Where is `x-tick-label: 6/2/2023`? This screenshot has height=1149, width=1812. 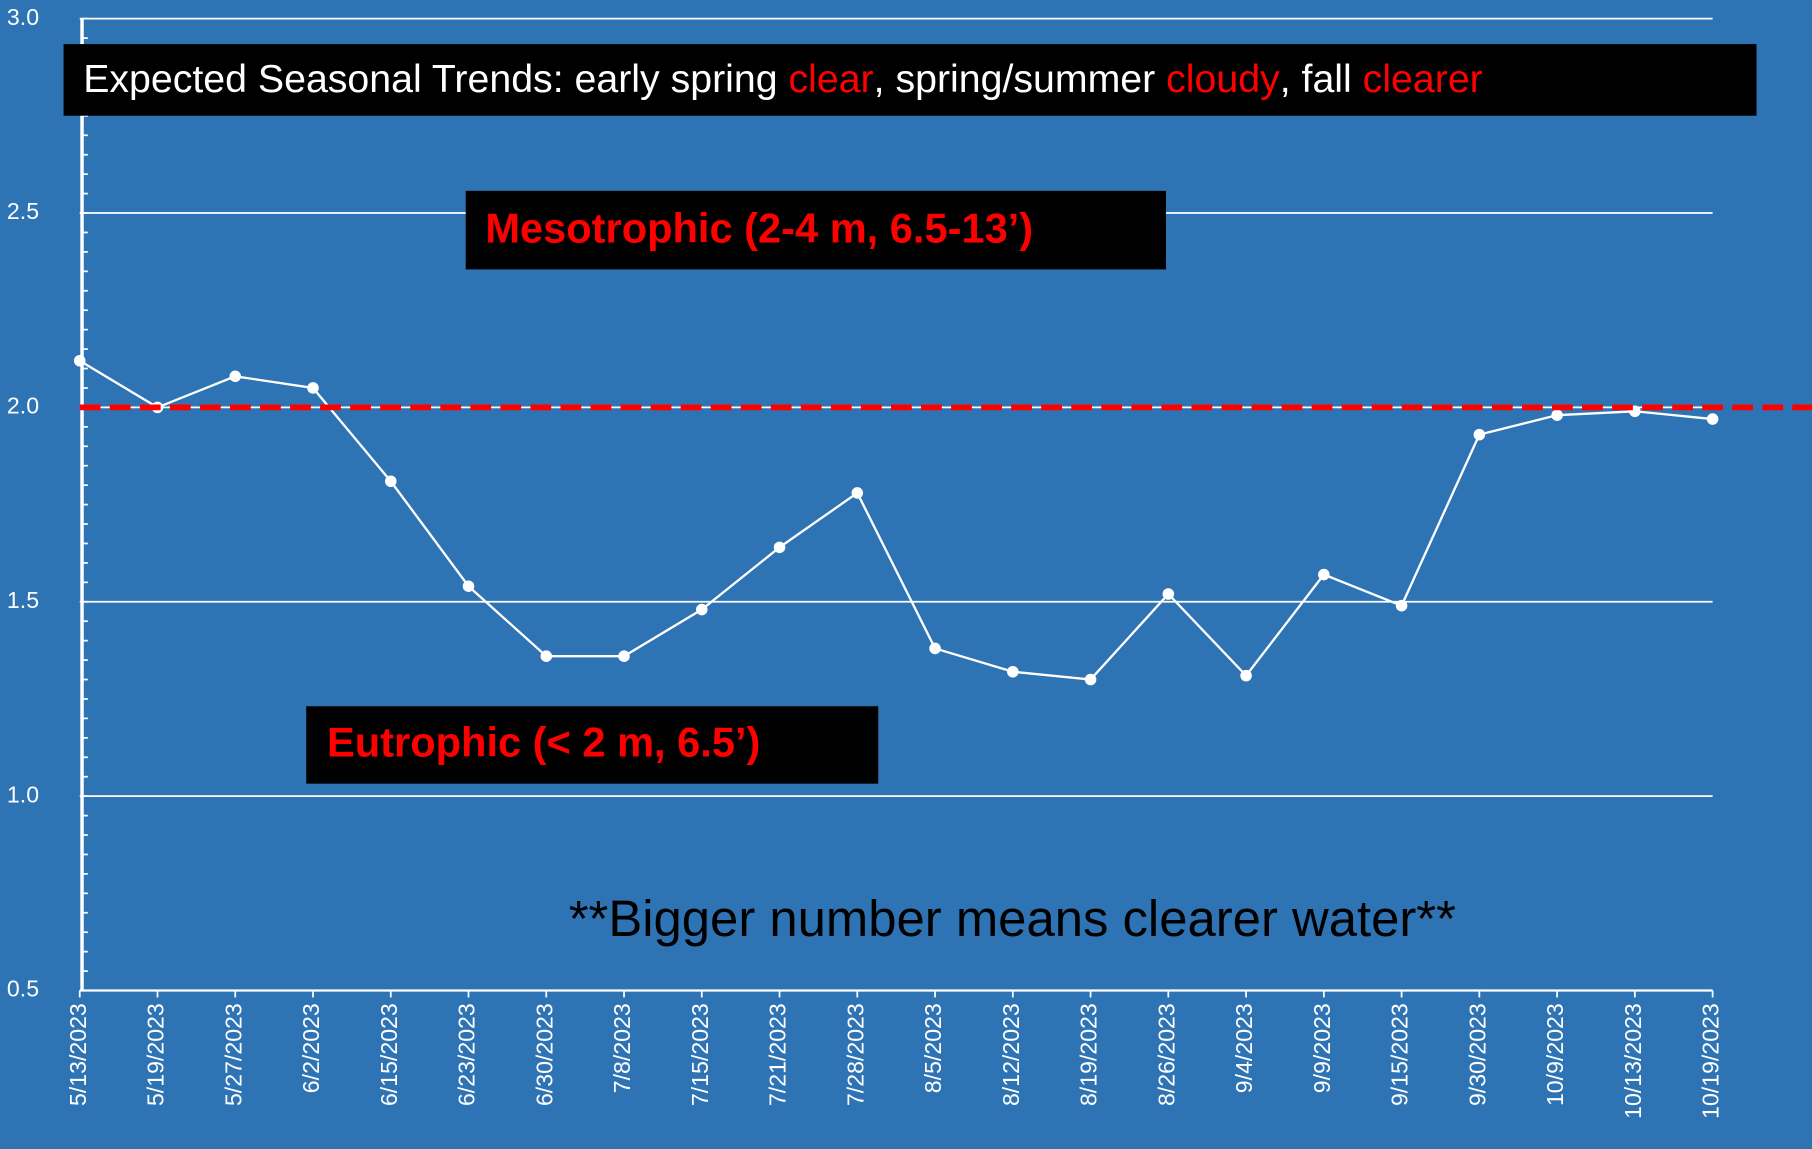
x-tick-label: 6/2/2023 is located at coordinates (311, 1048).